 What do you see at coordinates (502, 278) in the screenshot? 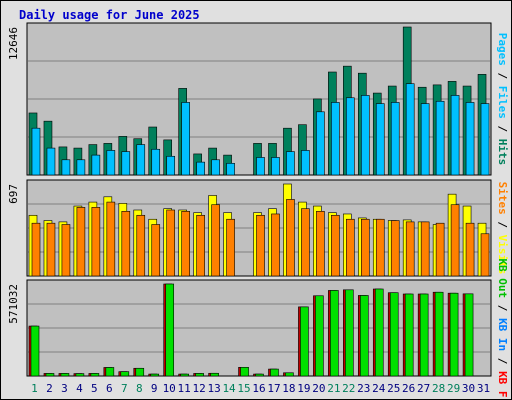
I see `legend-item-kb-out: KB Out` at bounding box center [502, 278].